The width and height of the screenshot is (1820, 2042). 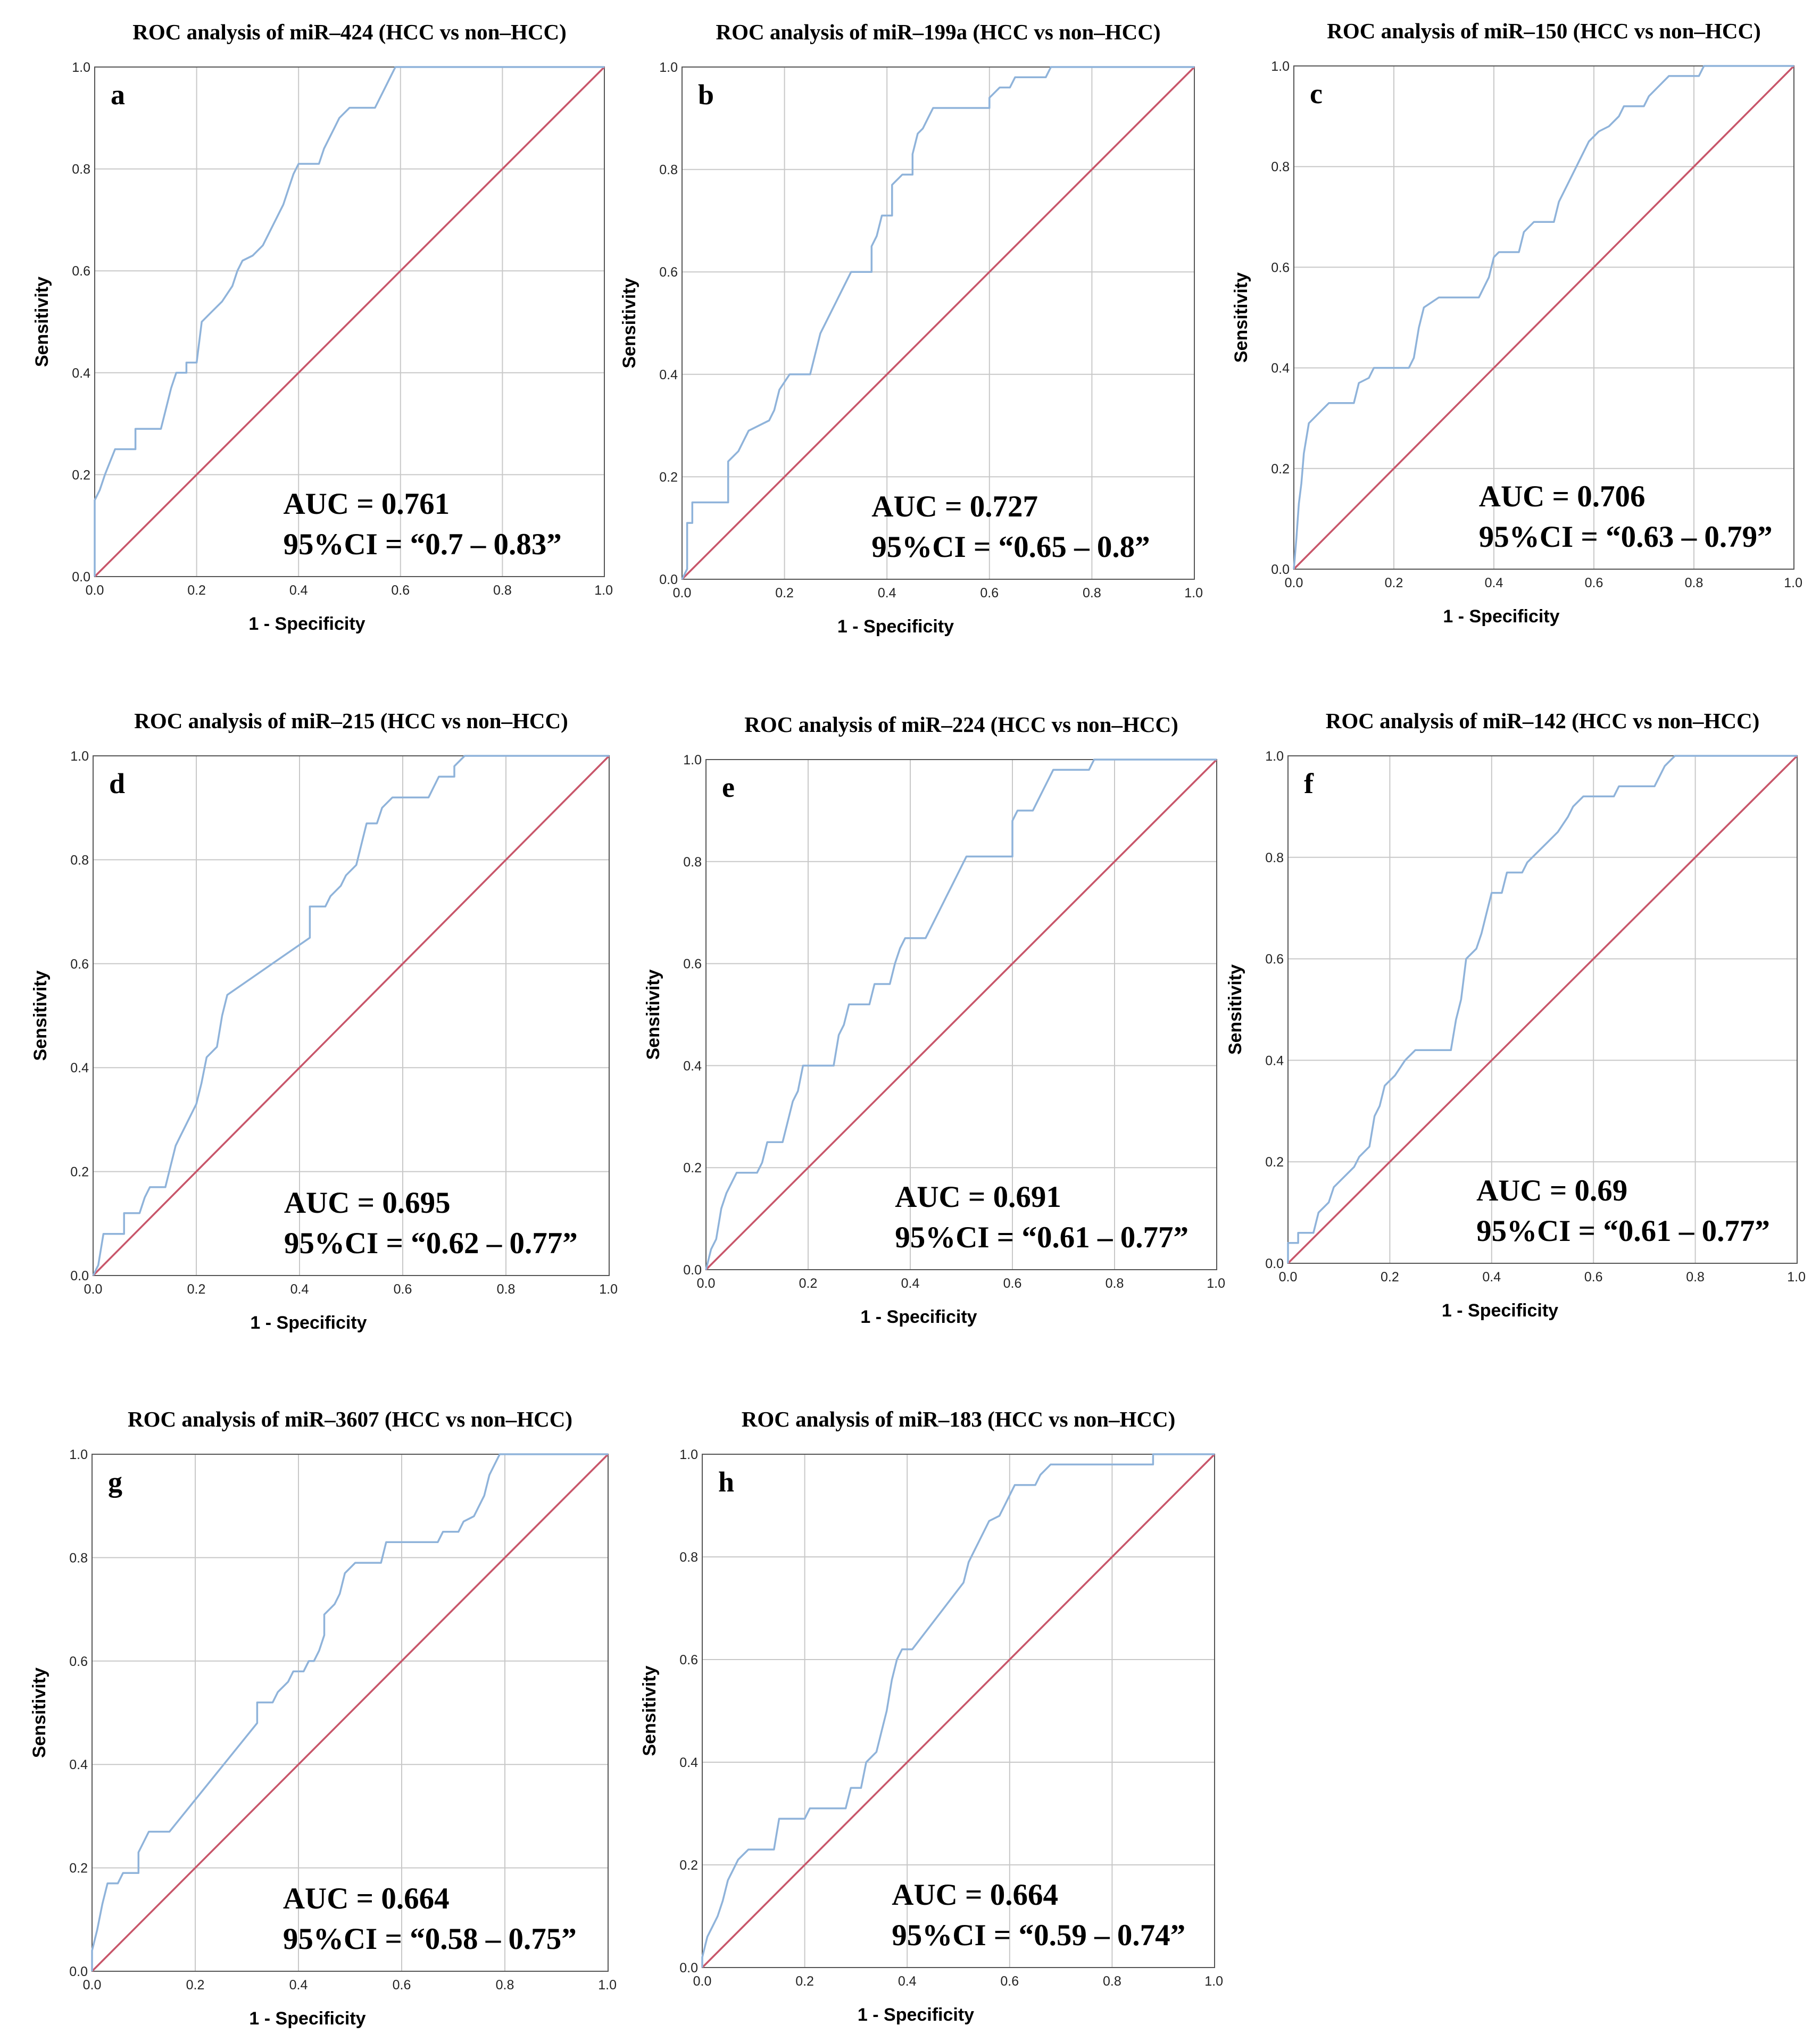 I want to click on panel-letter: b, so click(x=706, y=95).